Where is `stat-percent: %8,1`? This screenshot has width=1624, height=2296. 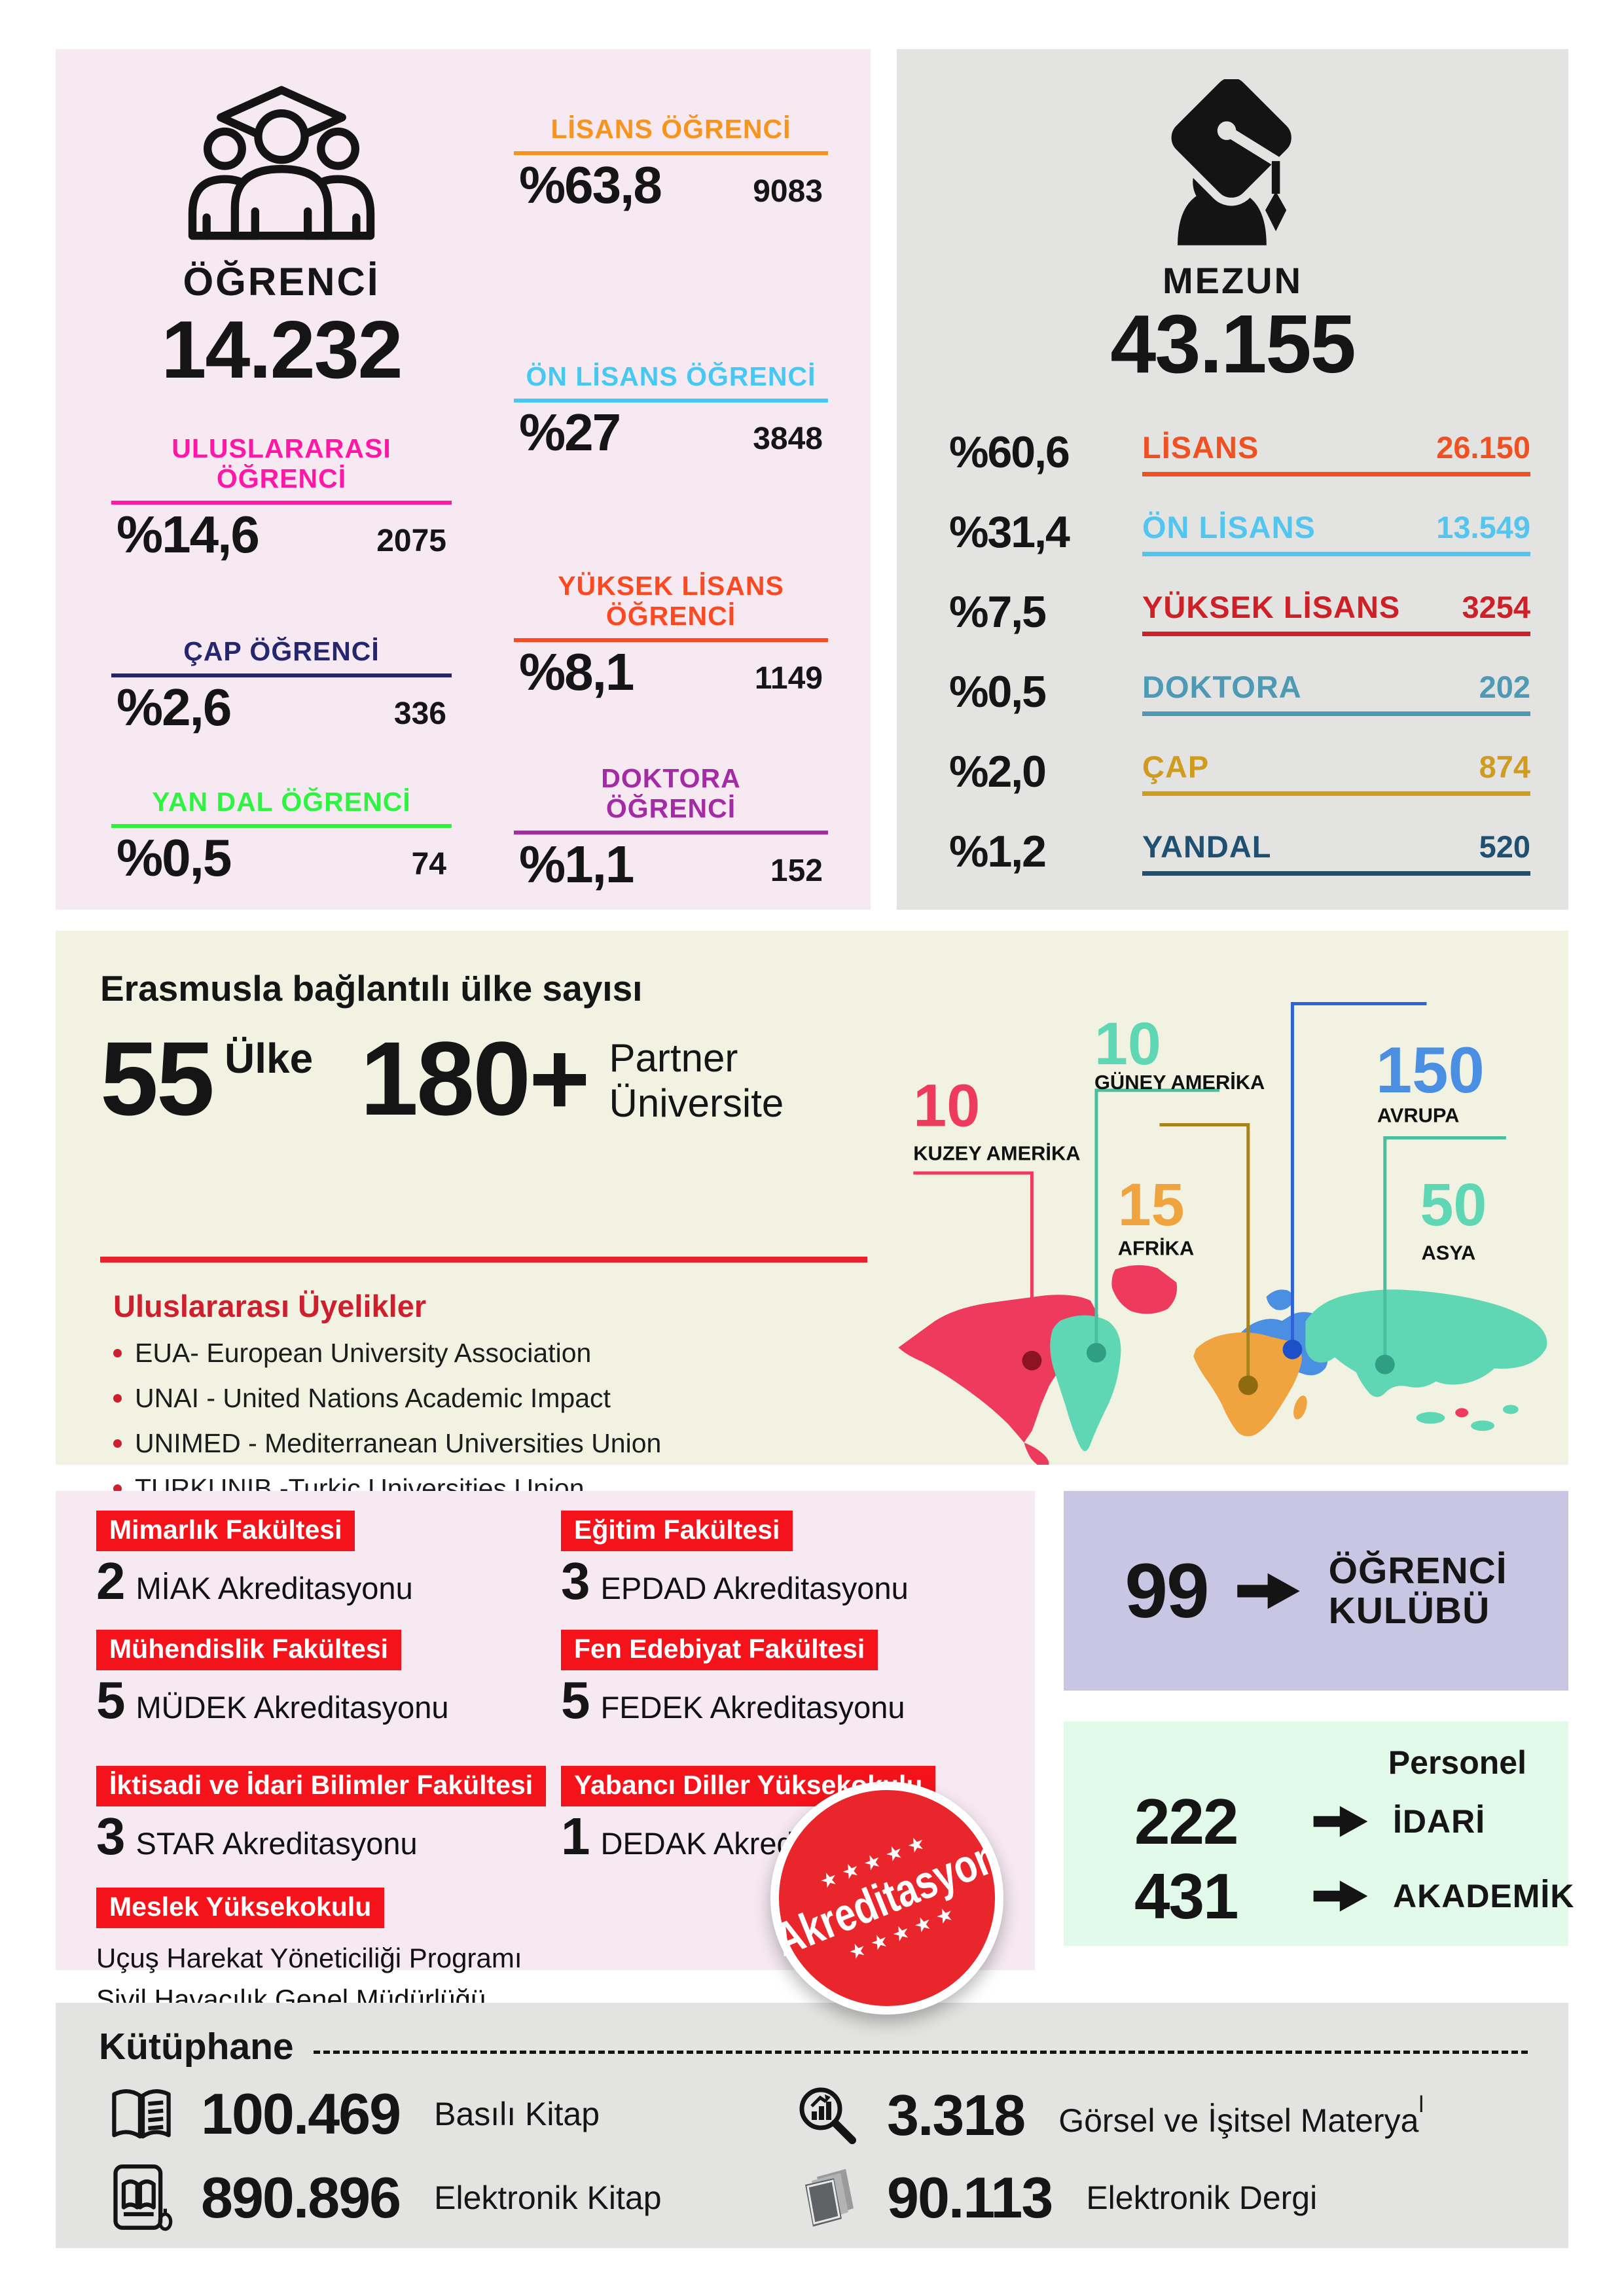
stat-percent: %8,1 is located at coordinates (576, 671).